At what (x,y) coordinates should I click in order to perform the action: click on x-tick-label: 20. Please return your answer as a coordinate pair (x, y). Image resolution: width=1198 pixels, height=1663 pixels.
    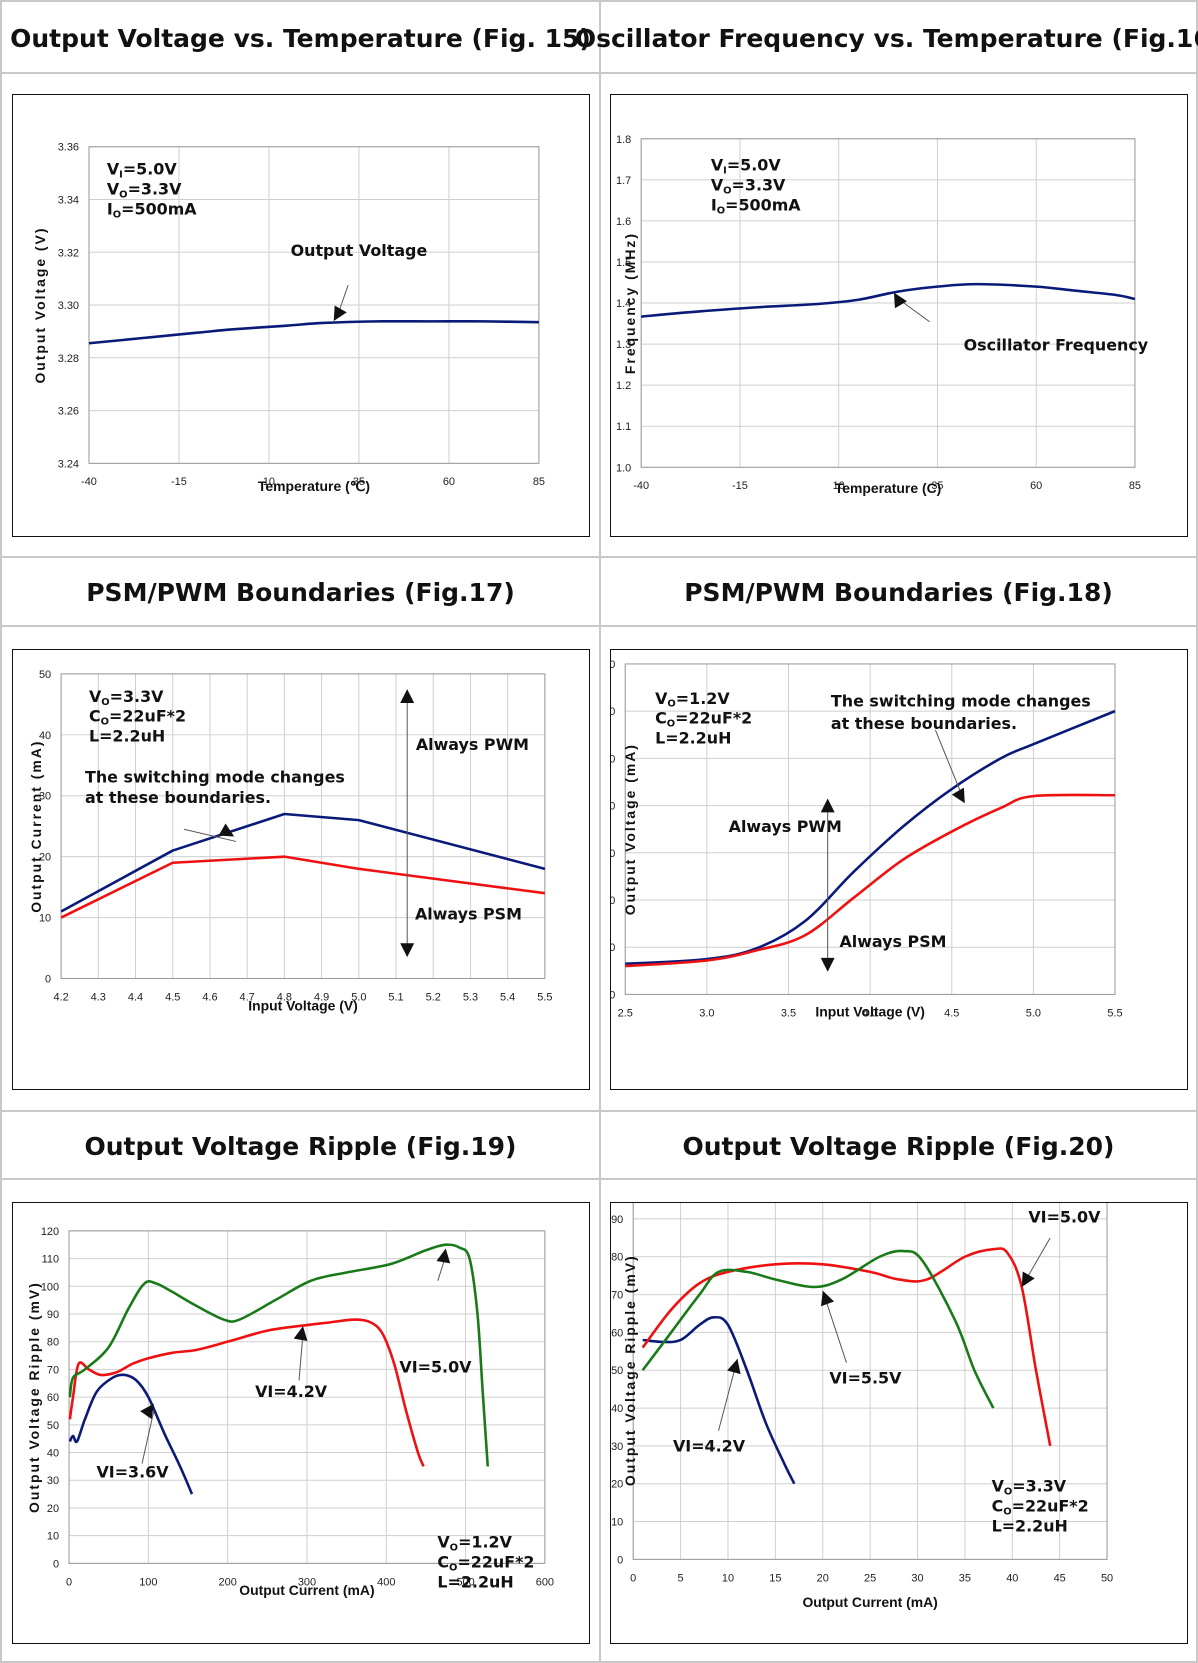
    Looking at the image, I should click on (823, 1578).